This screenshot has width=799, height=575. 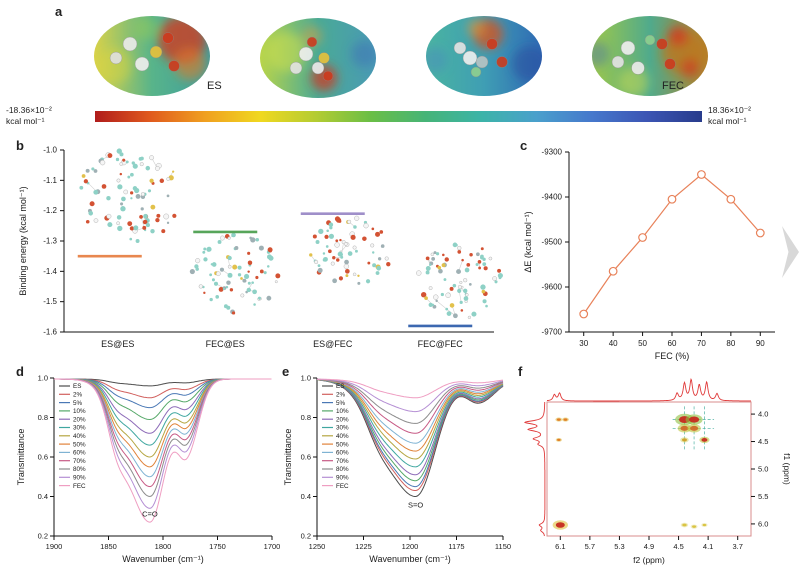 What do you see at coordinates (763, 441) in the screenshot?
I see `tick-label: 4.5` at bounding box center [763, 441].